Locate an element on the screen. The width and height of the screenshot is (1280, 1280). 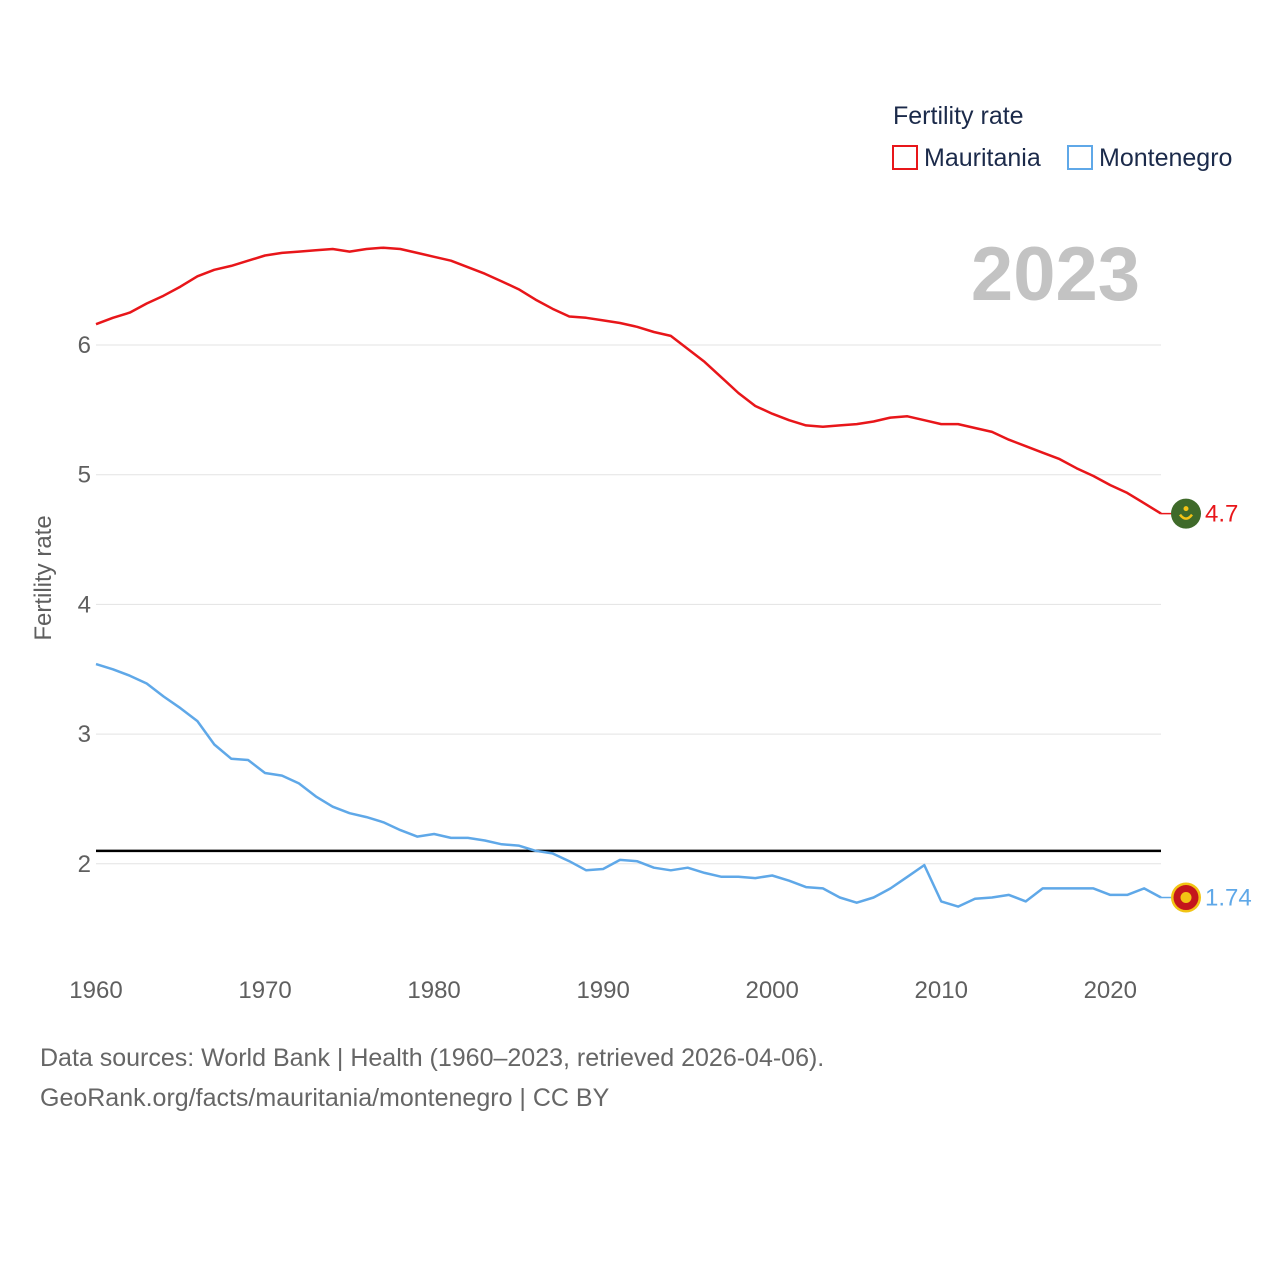
legend-swatch-mauritania is located at coordinates (905, 157).